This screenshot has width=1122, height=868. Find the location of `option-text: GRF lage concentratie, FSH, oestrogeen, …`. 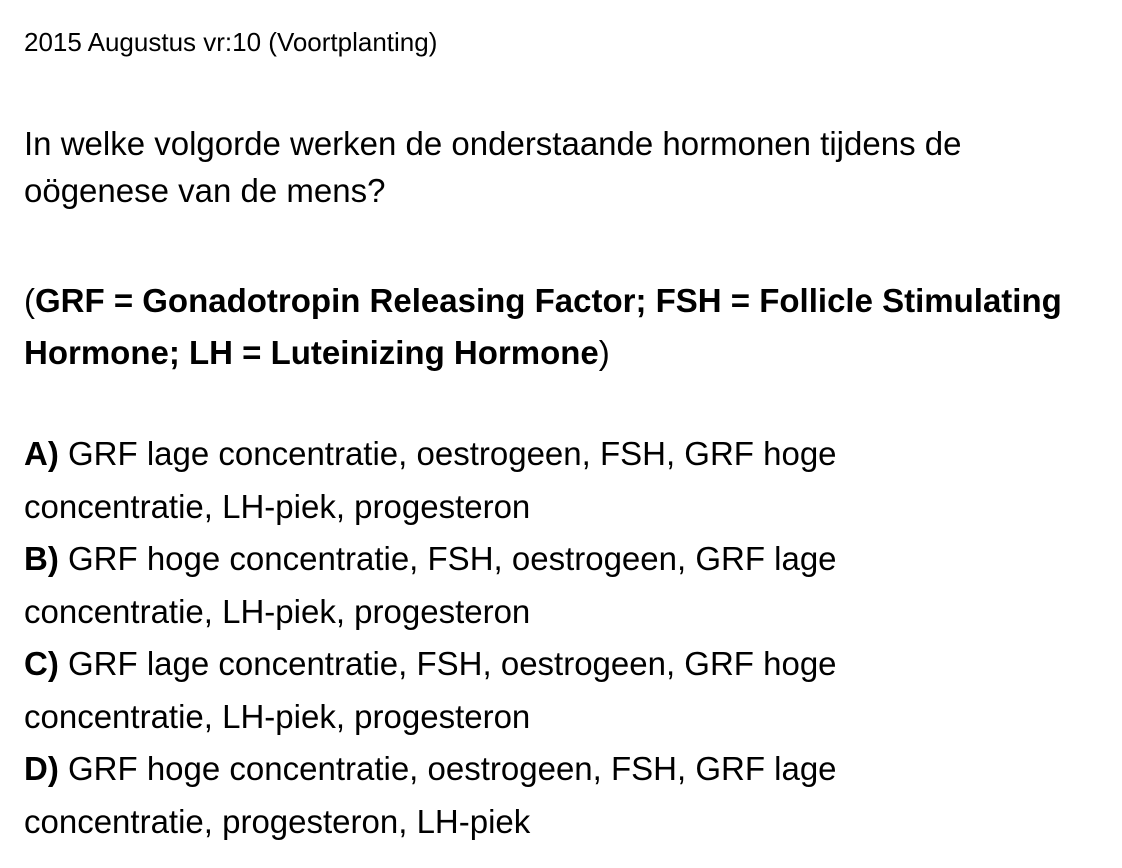

option-text: GRF lage concentratie, FSH, oestrogeen, … is located at coordinates (430, 690).